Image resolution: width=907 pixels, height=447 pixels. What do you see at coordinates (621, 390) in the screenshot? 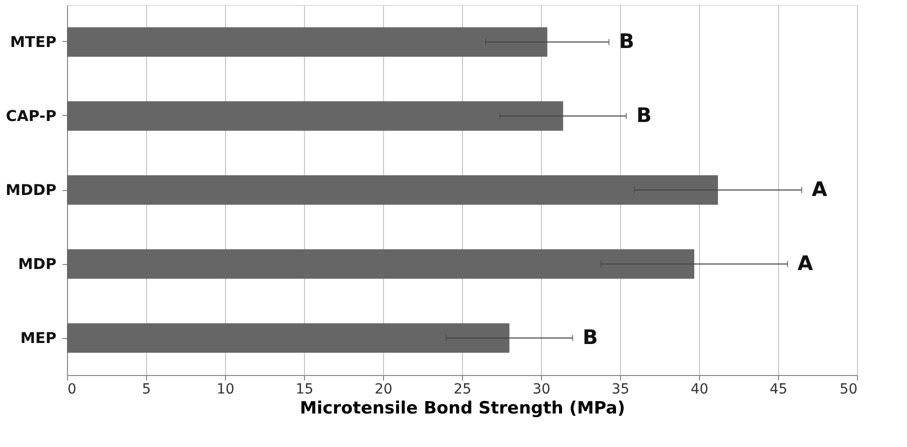
I see `x-tick-label: 35` at bounding box center [621, 390].